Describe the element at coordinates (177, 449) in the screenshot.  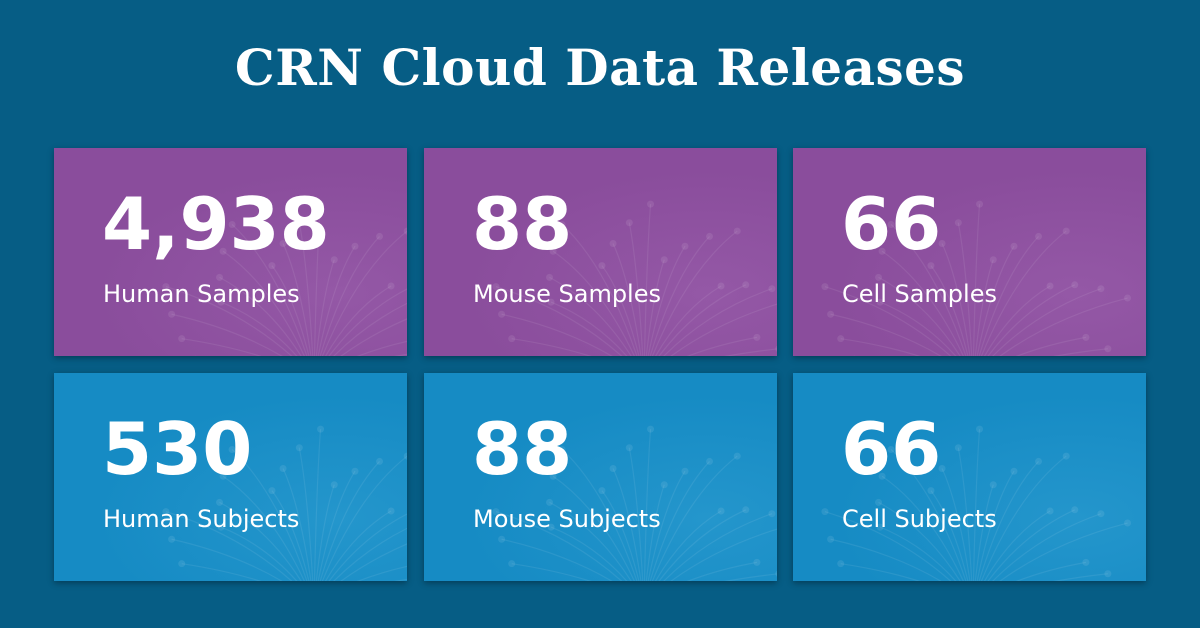
I see `stat-value: 530` at that location.